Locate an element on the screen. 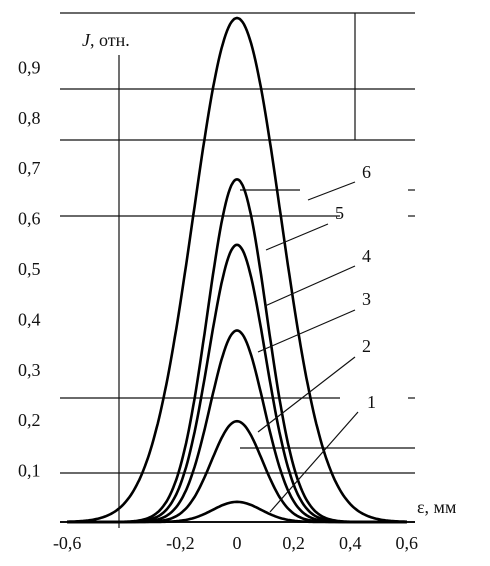 This screenshot has width=490, height=566. y-tick-label: 0,5 is located at coordinates (29, 269).